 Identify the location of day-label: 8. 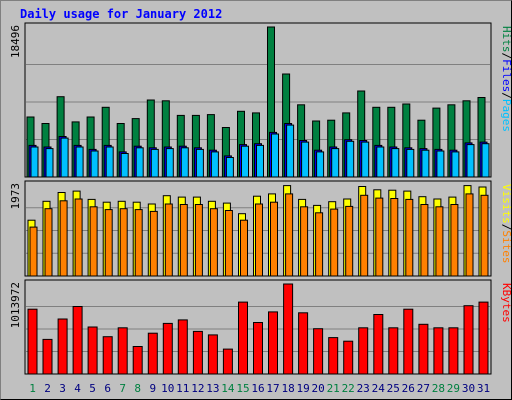
(137, 388).